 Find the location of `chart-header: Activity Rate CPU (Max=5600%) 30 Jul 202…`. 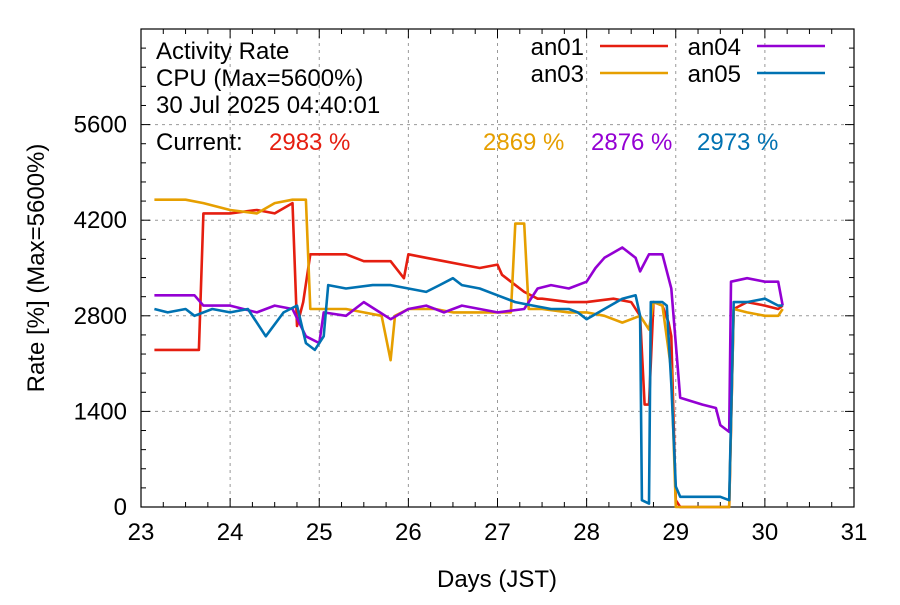

chart-header: Activity Rate CPU (Max=5600%) 30 Jul 202… is located at coordinates (467, 97).